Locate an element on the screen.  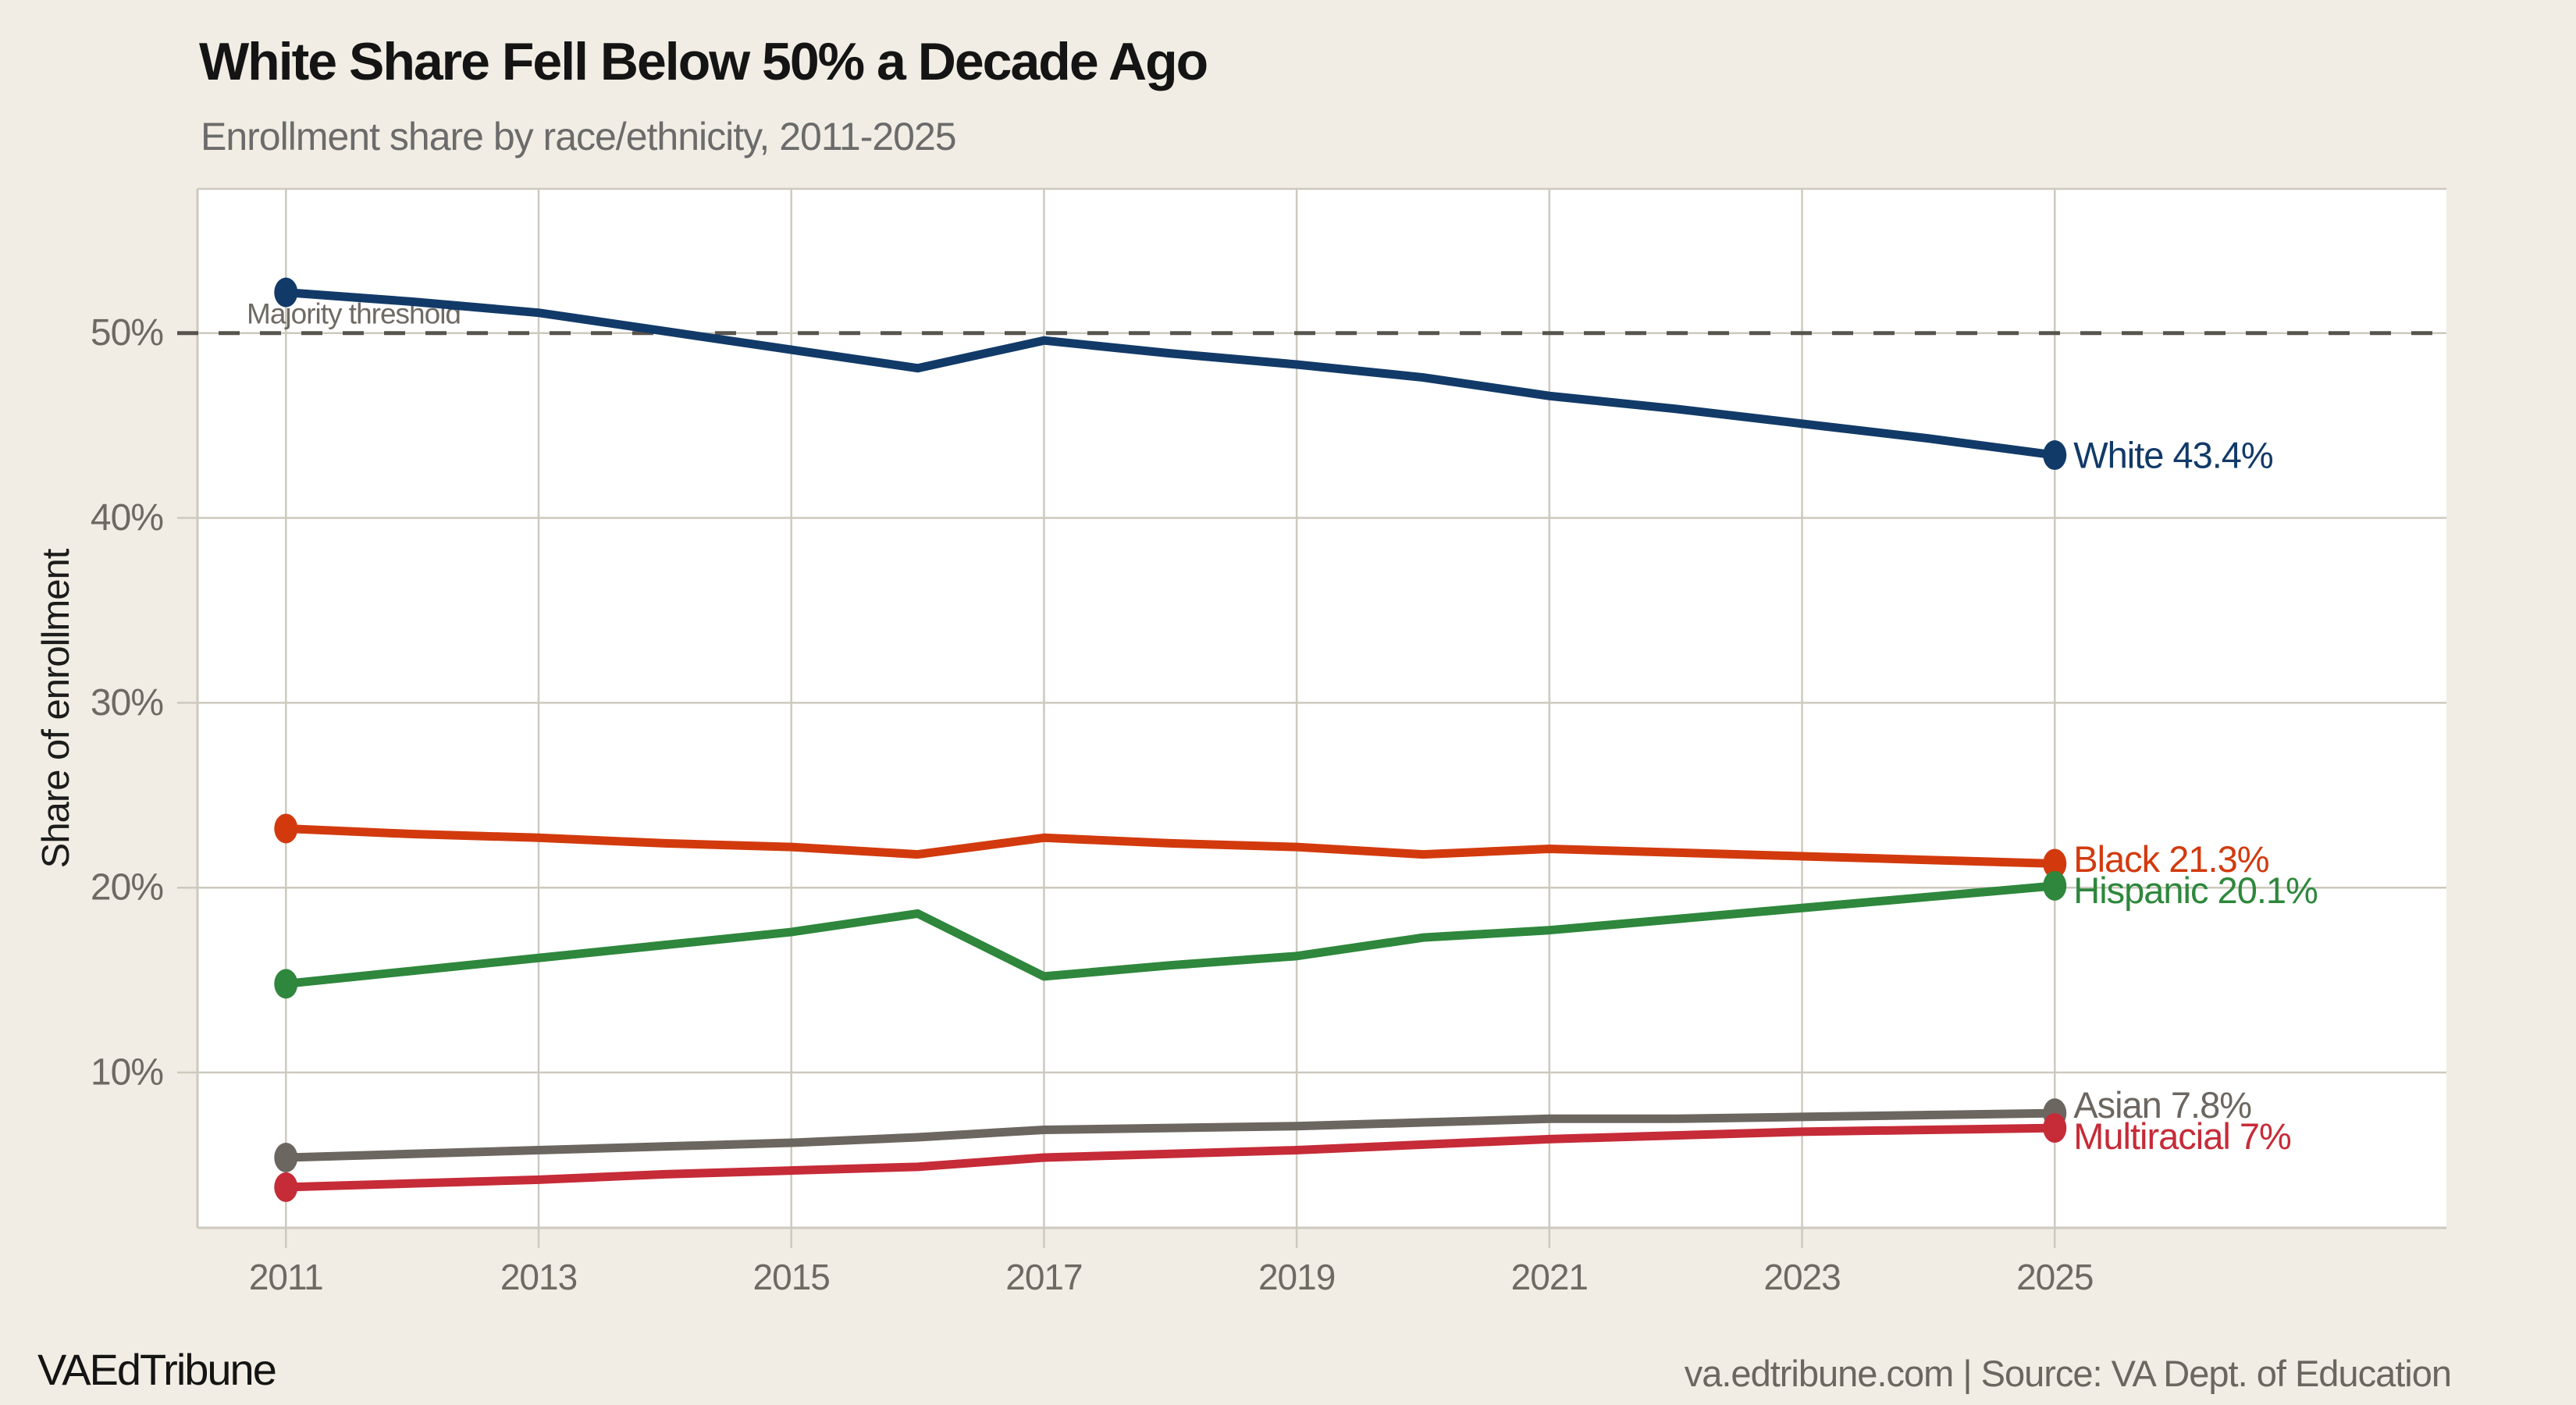
series-end-dot-black is located at coordinates (2055, 864).